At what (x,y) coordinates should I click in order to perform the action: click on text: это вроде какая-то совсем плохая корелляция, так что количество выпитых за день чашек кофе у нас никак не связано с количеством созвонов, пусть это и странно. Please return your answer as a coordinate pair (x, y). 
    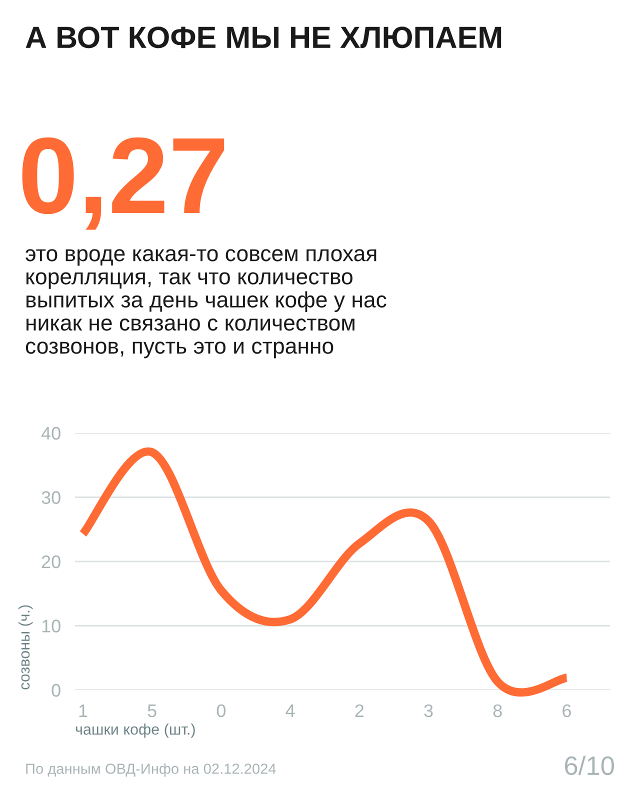
    Looking at the image, I should click on (206, 303).